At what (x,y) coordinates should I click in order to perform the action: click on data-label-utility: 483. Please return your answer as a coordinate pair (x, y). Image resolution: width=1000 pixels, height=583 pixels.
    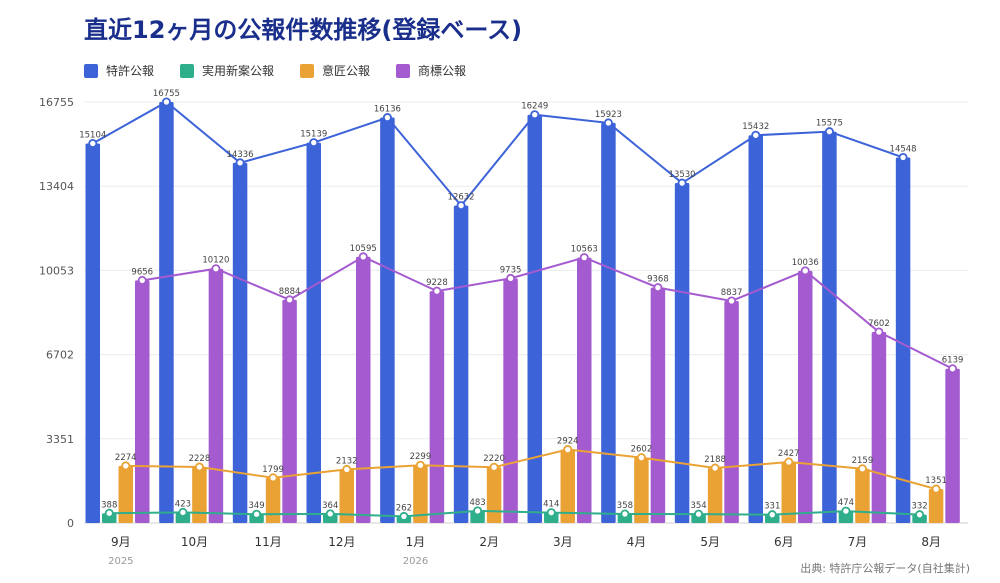
    Looking at the image, I should click on (477, 503).